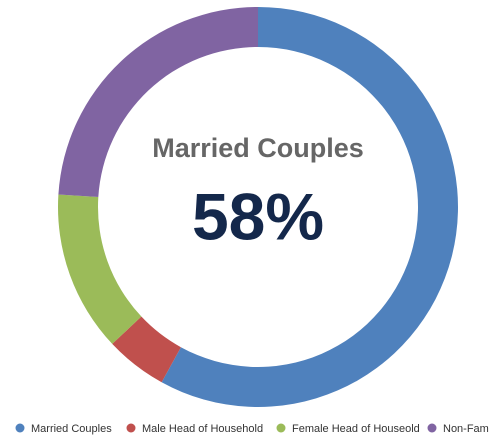 The width and height of the screenshot is (494, 438). I want to click on legend-label: Male Head of Household, so click(202, 429).